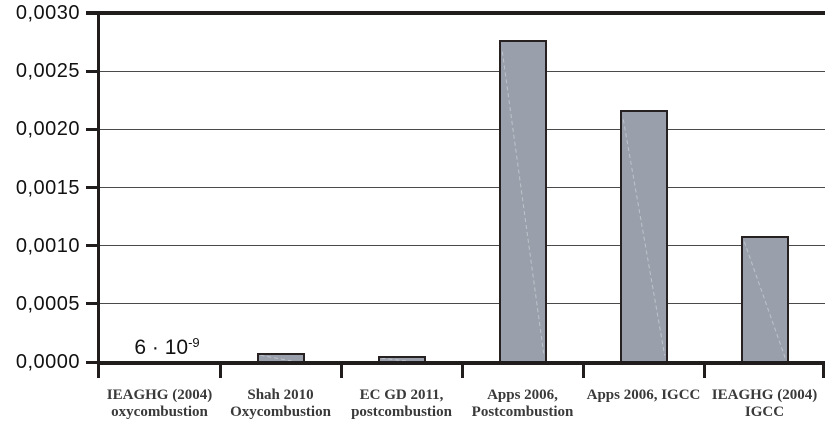  What do you see at coordinates (47, 129) in the screenshot?
I see `y-axis-label: 0,0020` at bounding box center [47, 129].